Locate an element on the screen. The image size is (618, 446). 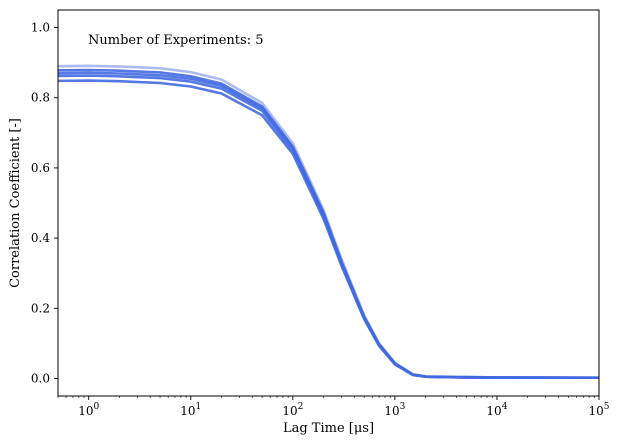
y-tick-label: 0.8 is located at coordinates (40, 98).